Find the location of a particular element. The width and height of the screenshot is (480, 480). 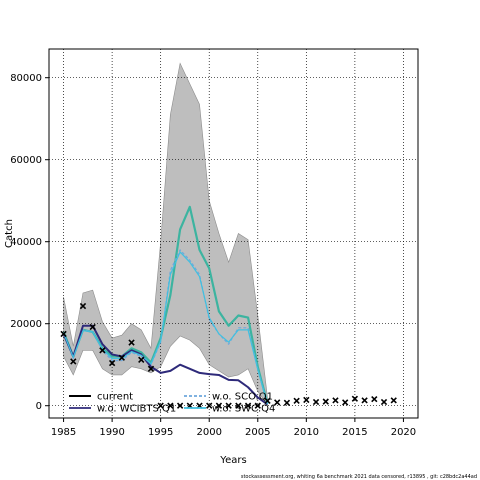

observed-point-2007 is located at coordinates (277, 402).